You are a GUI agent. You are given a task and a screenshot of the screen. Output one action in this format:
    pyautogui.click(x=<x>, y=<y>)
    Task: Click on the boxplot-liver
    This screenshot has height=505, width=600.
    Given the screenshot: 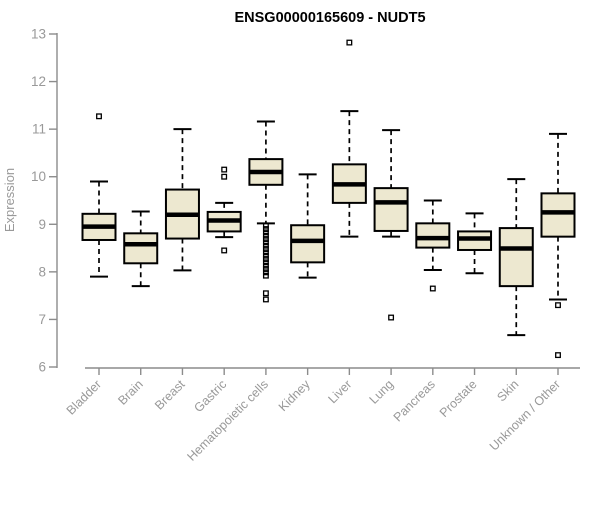 What is the action you would take?
    pyautogui.click(x=349, y=138)
    